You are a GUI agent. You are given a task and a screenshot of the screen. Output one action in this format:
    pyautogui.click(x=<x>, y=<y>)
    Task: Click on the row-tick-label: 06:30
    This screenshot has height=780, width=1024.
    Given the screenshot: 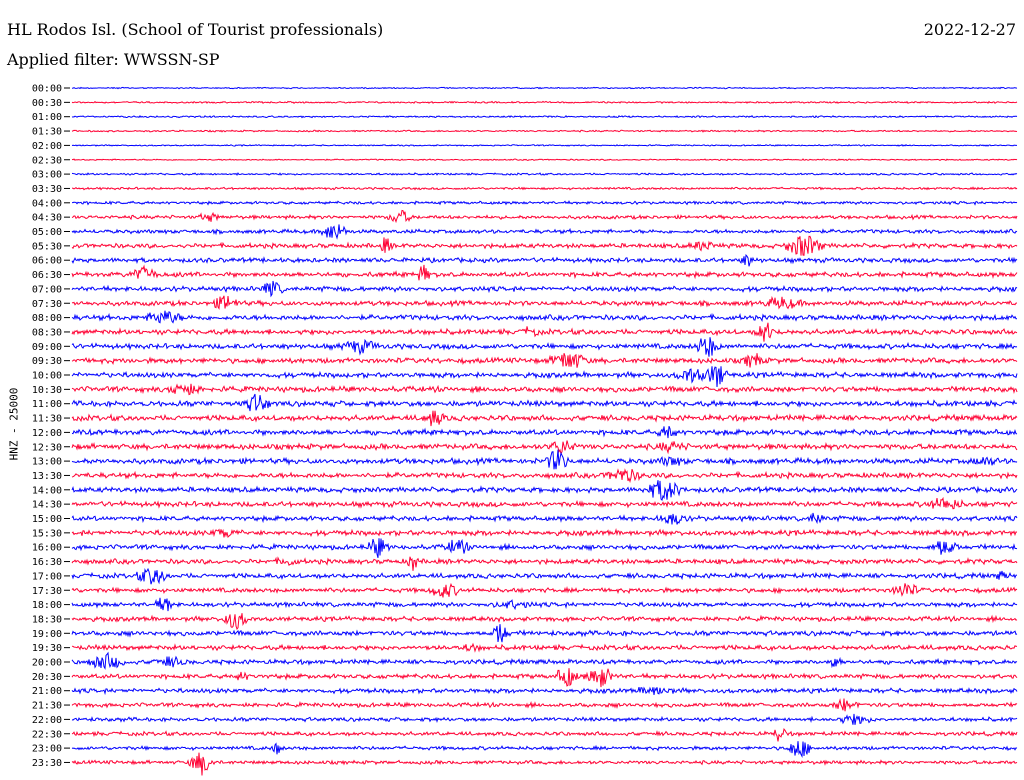 What is the action you would take?
    pyautogui.click(x=47, y=275)
    